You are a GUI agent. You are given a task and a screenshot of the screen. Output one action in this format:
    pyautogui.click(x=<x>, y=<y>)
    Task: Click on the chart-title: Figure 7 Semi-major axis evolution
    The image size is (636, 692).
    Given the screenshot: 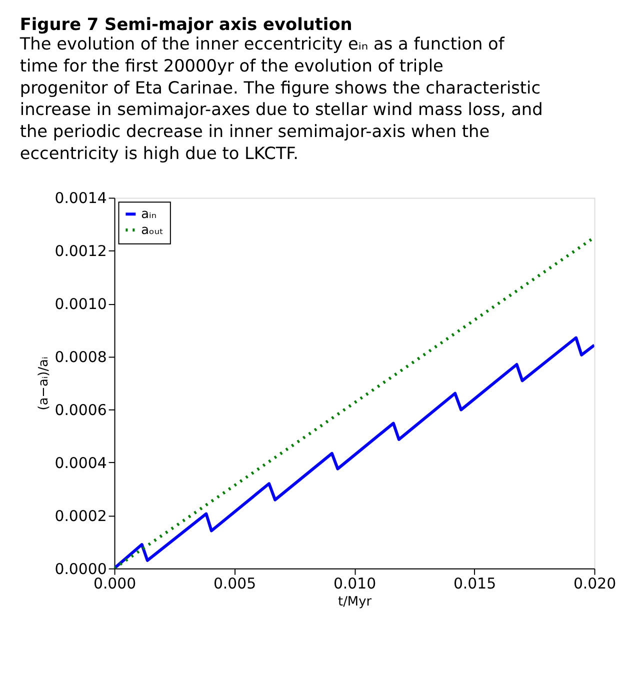 What is the action you would take?
    pyautogui.click(x=186, y=24)
    